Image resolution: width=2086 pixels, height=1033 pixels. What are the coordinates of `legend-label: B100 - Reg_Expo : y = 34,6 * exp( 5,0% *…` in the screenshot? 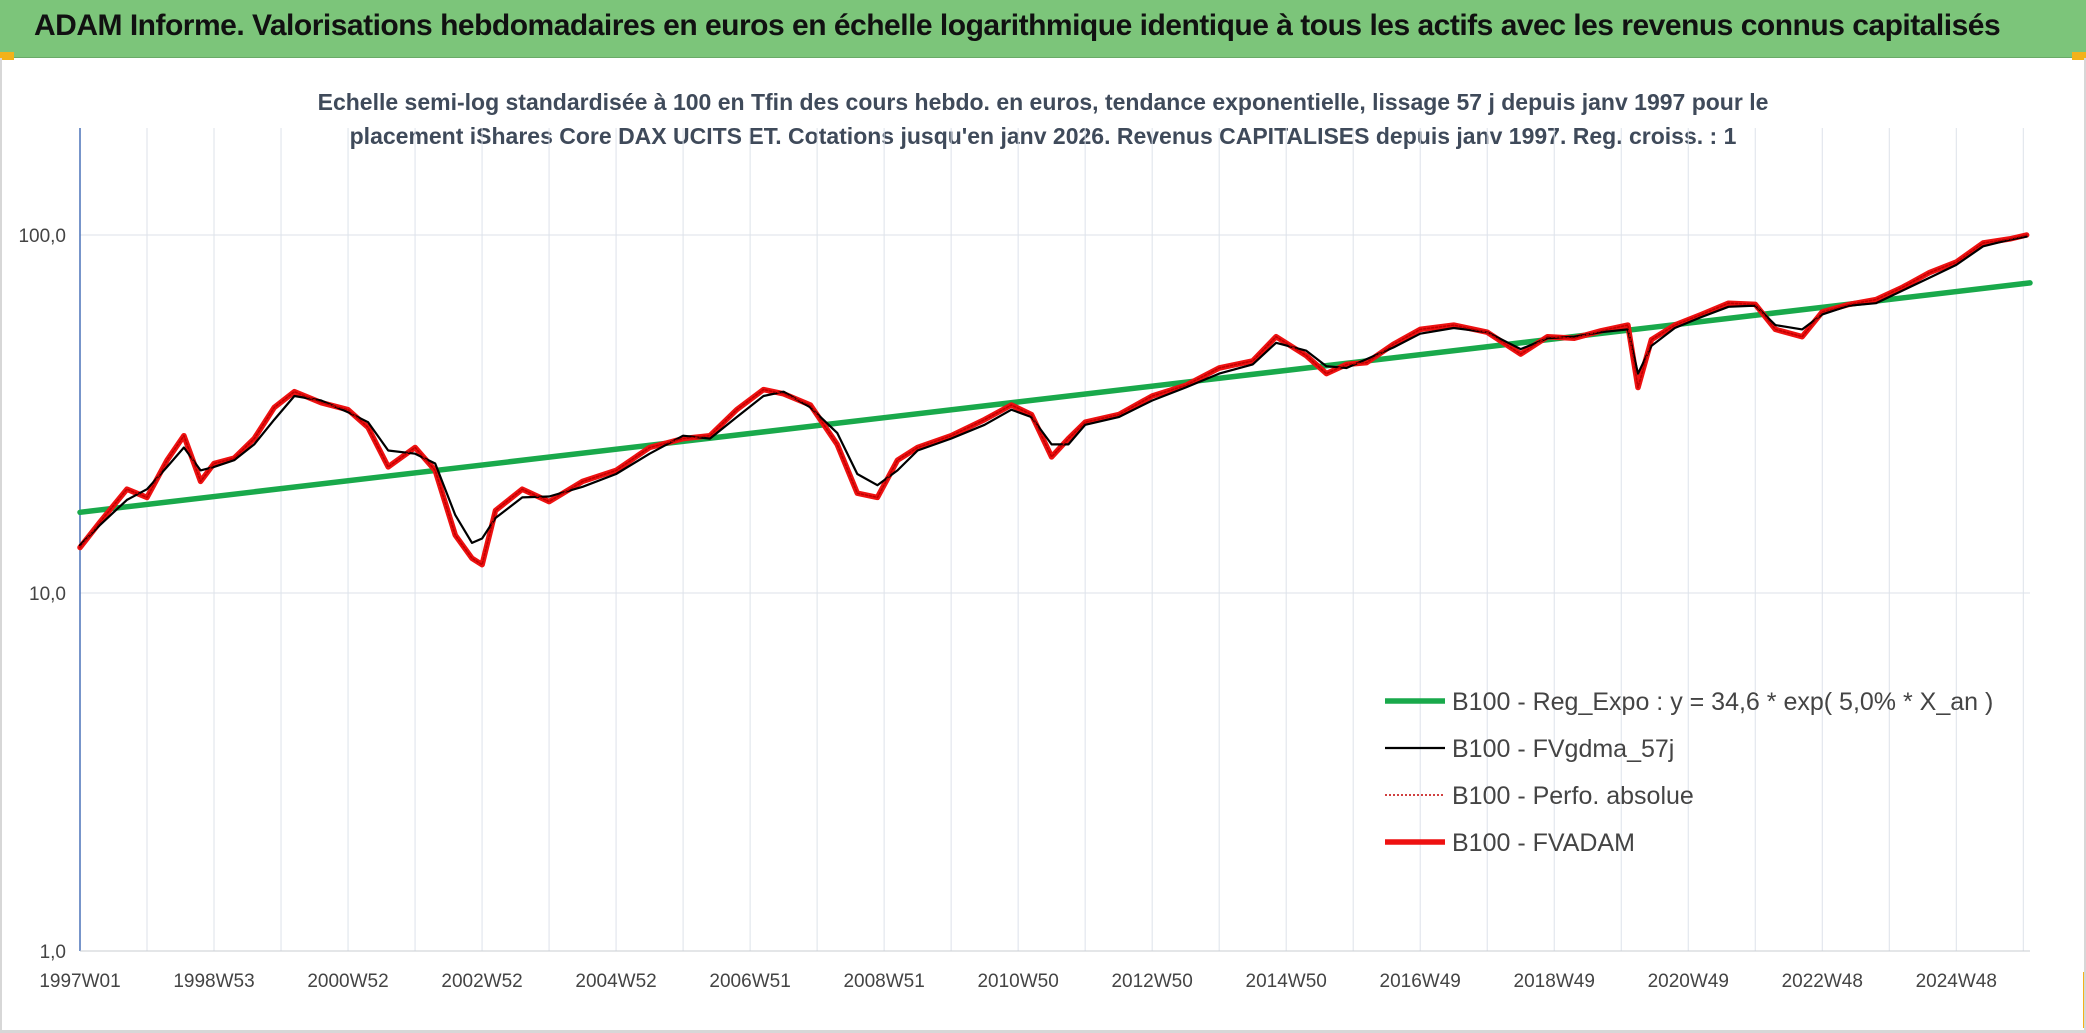 It's located at (1722, 702).